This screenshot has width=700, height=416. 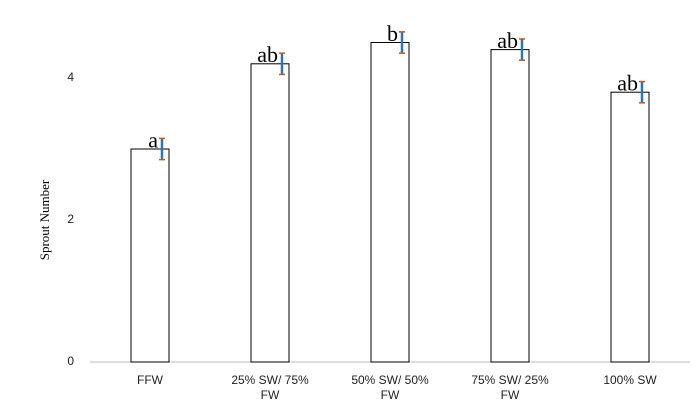 I want to click on y-tick-label: 0, so click(x=70, y=361).